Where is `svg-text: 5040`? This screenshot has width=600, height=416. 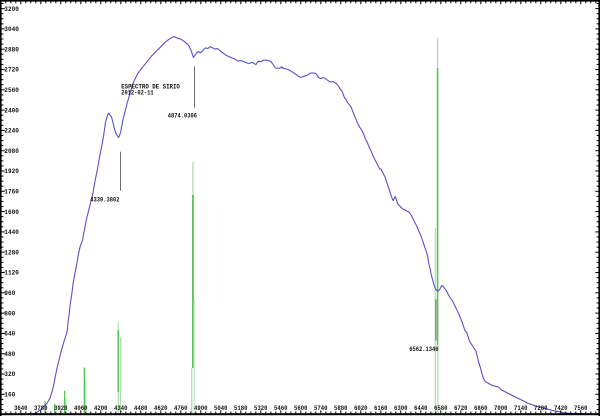 svg-text: 5040 is located at coordinates (221, 408).